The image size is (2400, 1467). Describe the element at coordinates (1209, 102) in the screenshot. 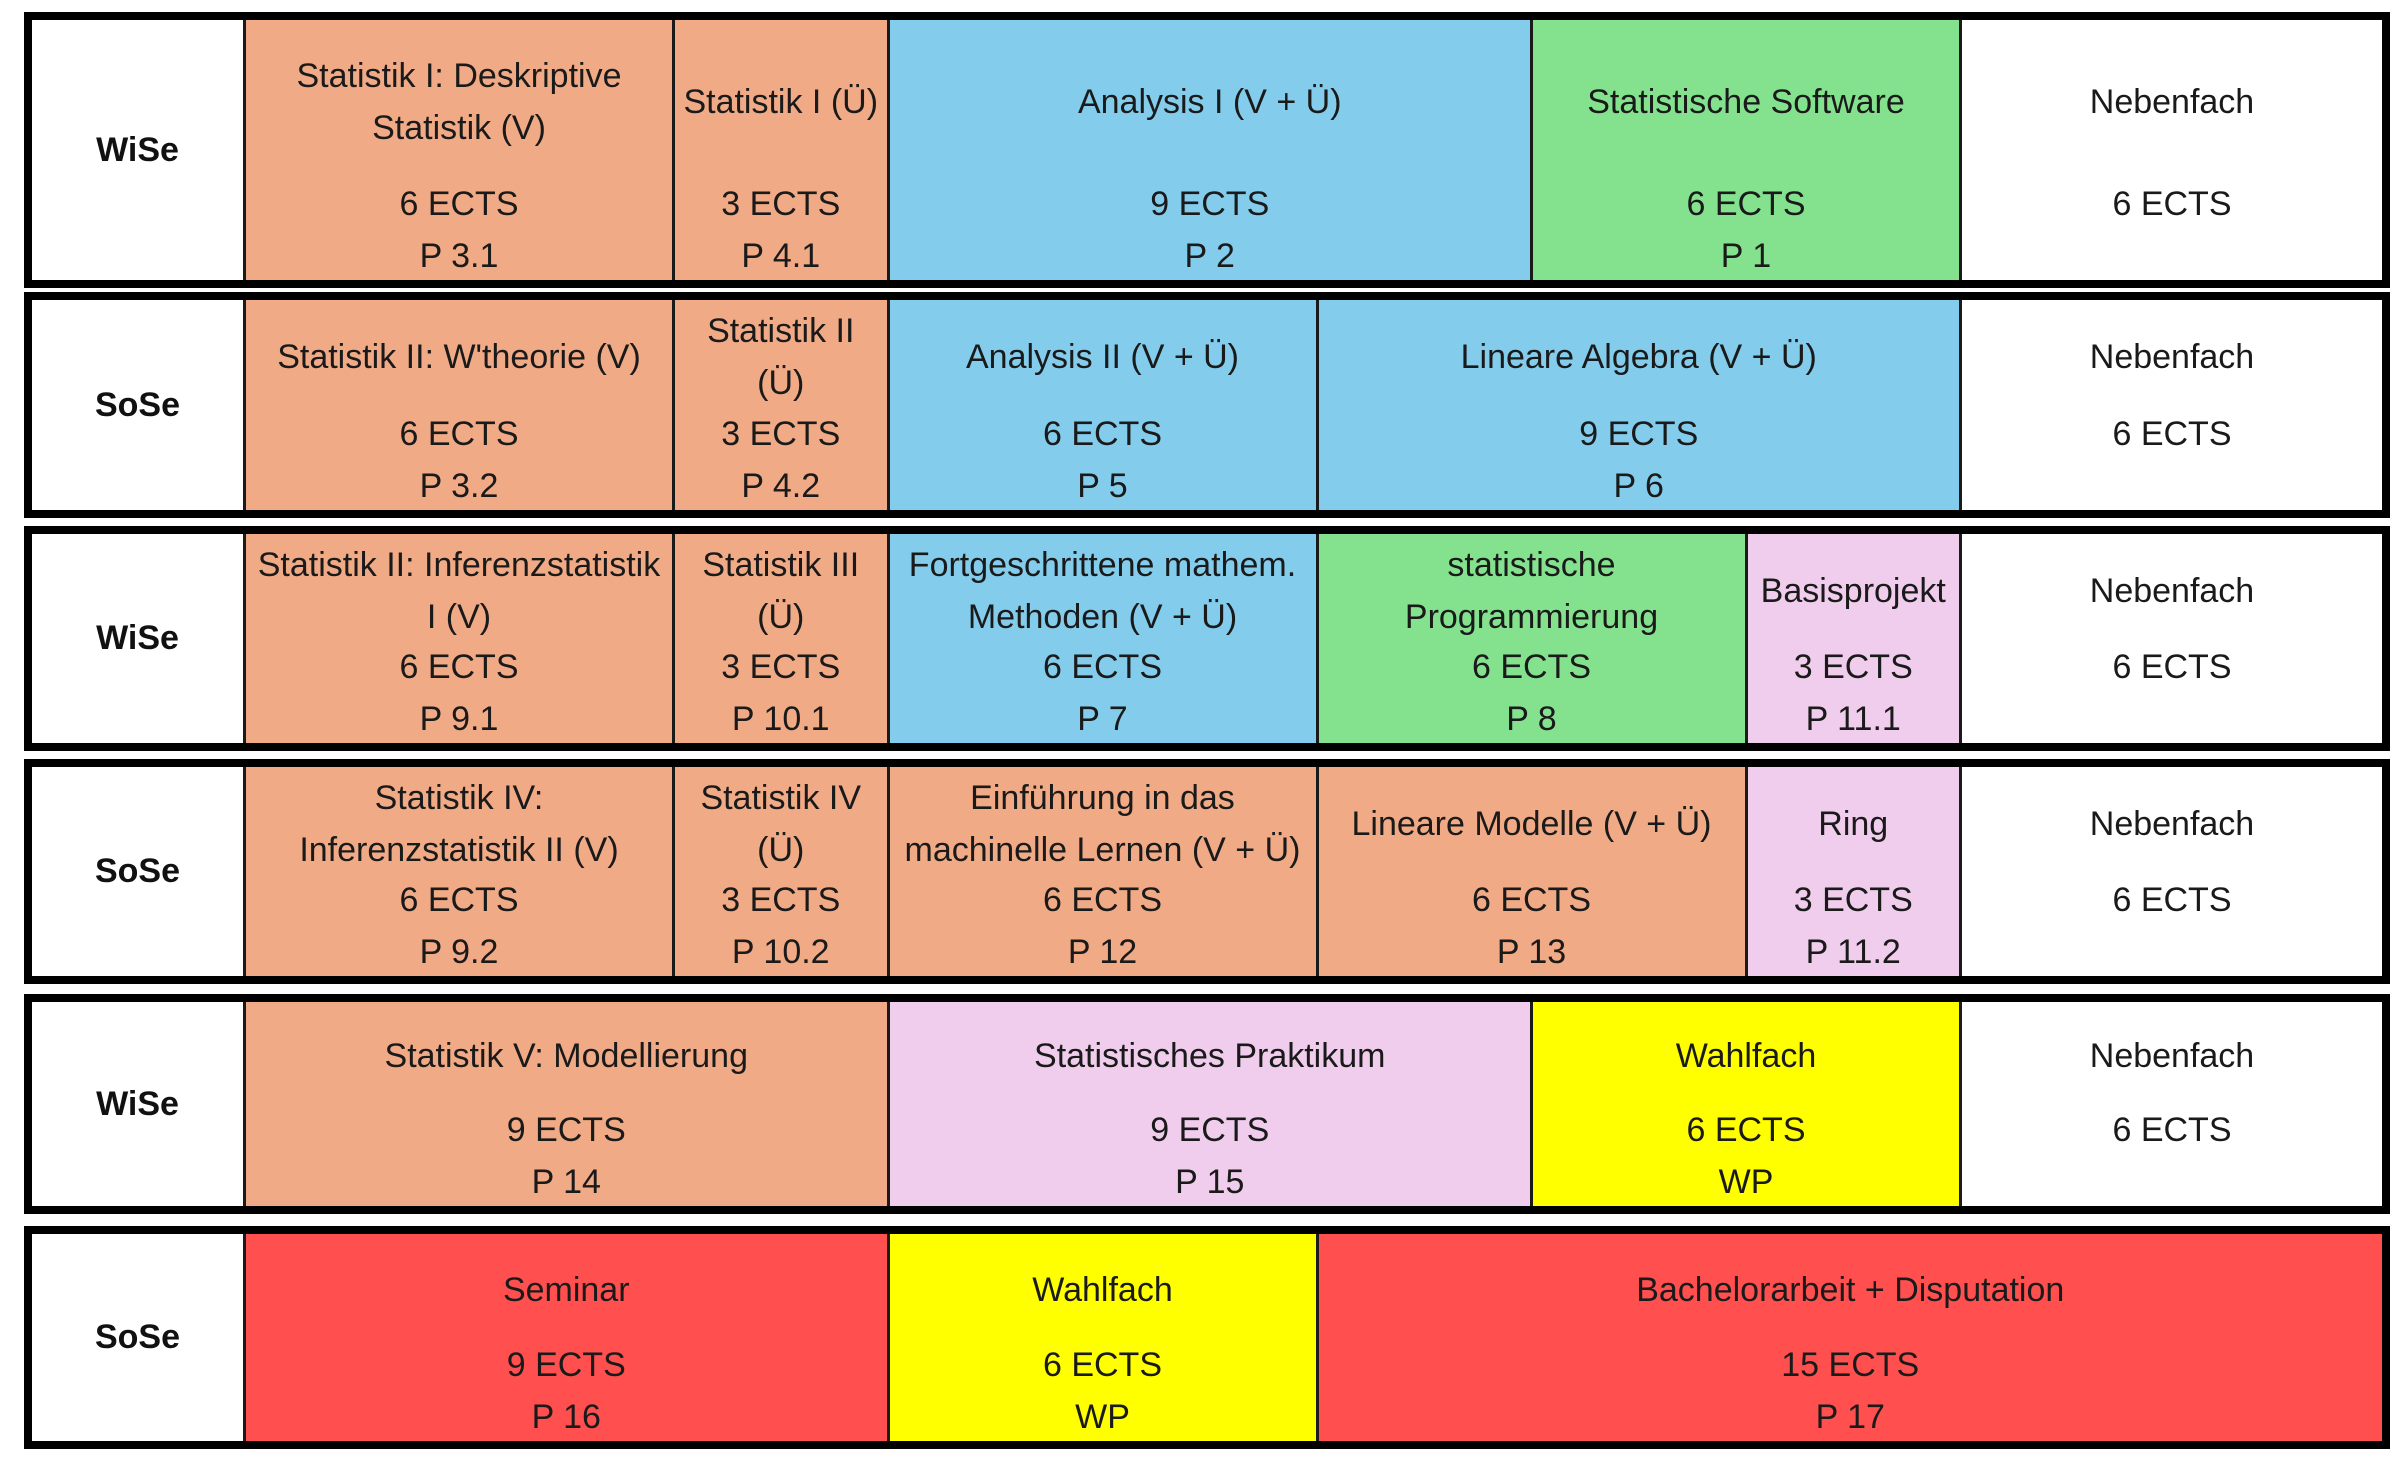

I see `module-title: Analysis I (V + Ü)` at that location.